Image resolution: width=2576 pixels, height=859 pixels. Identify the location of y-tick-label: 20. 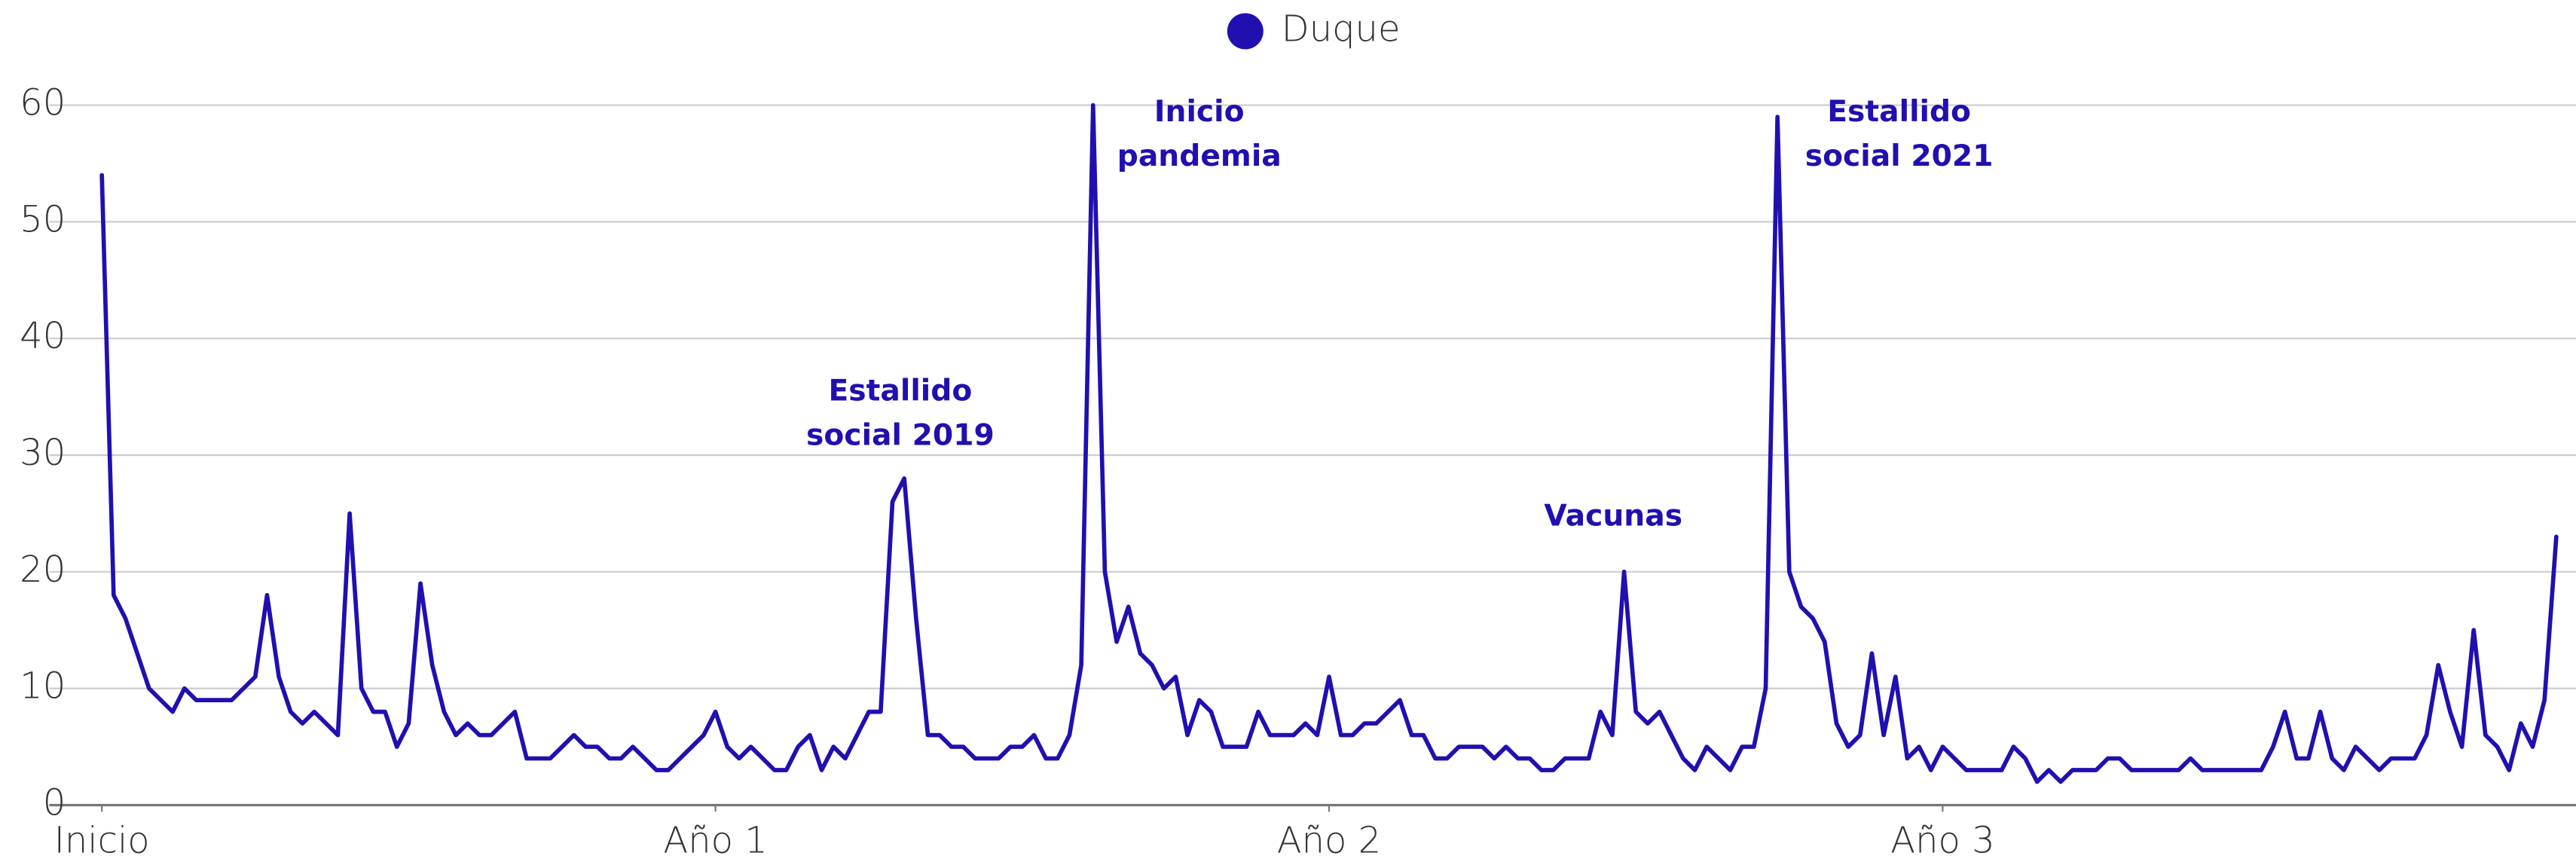
(43, 570).